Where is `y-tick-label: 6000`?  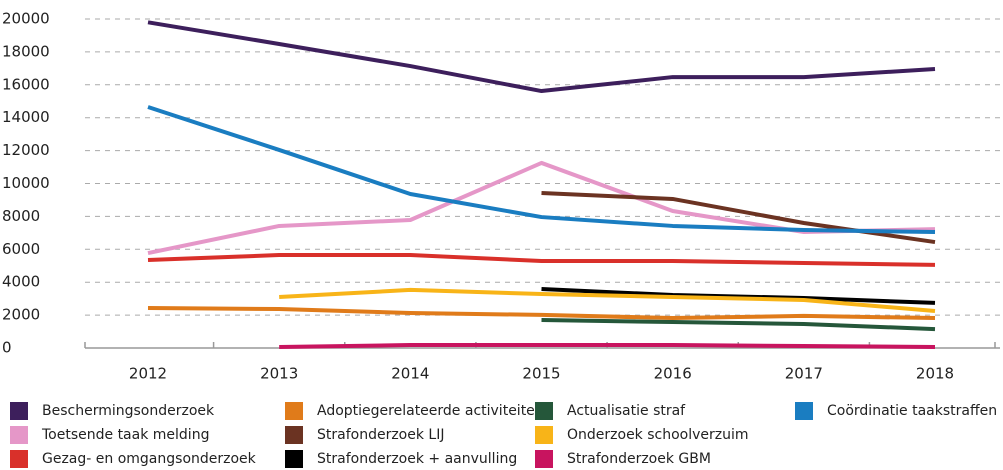 y-tick-label: 6000 is located at coordinates (21, 249).